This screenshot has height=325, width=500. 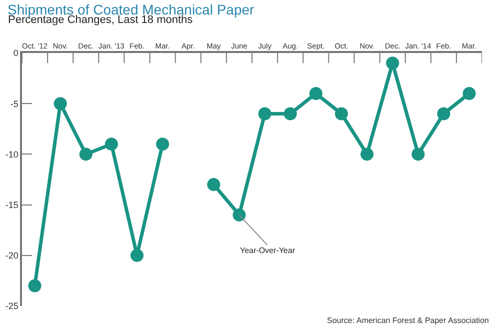 I want to click on y-tick-label: -15, so click(x=11, y=205).